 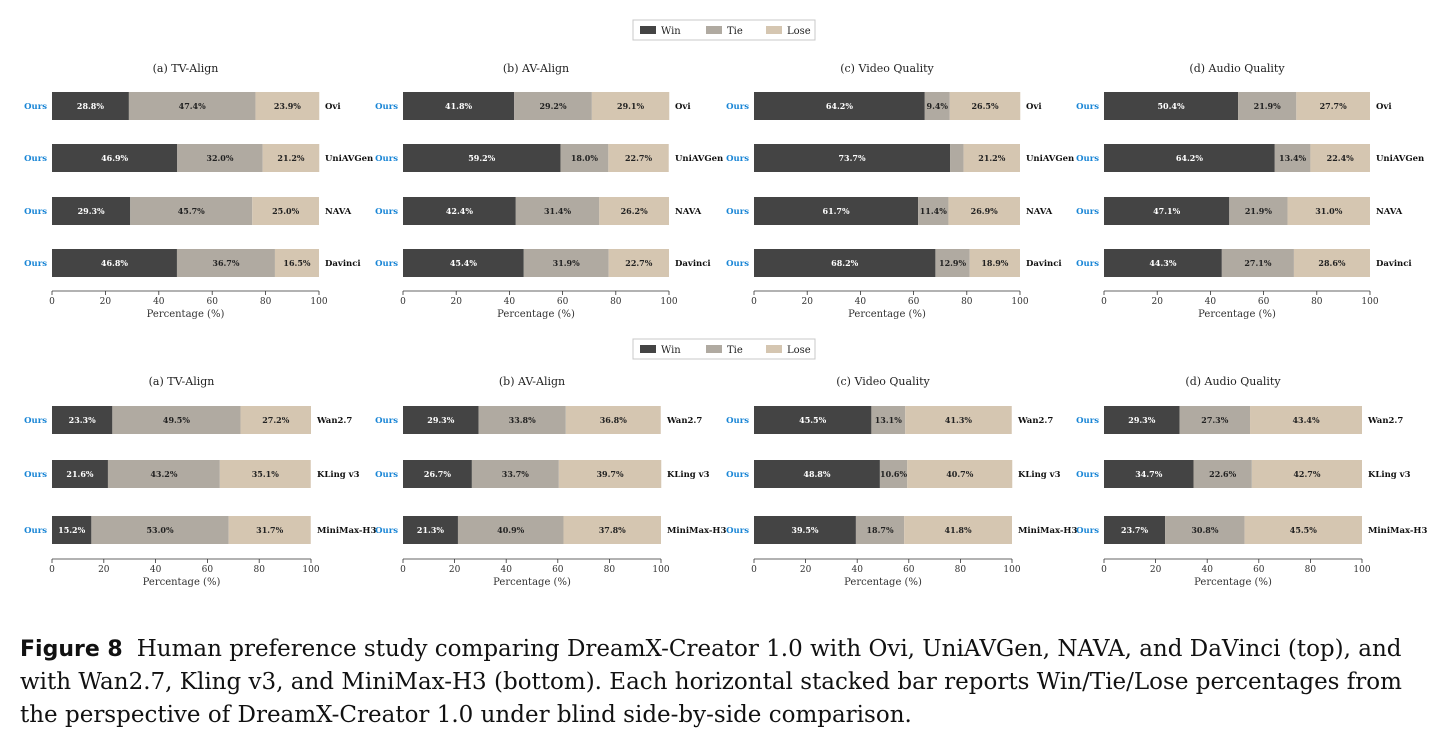 I want to click on bar-value-label: 26.7%, so click(x=437, y=474).